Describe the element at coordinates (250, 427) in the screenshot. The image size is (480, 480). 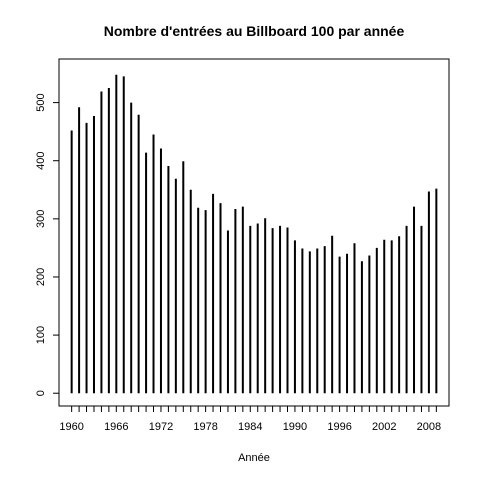
I see `x-tick-label: 1984` at that location.